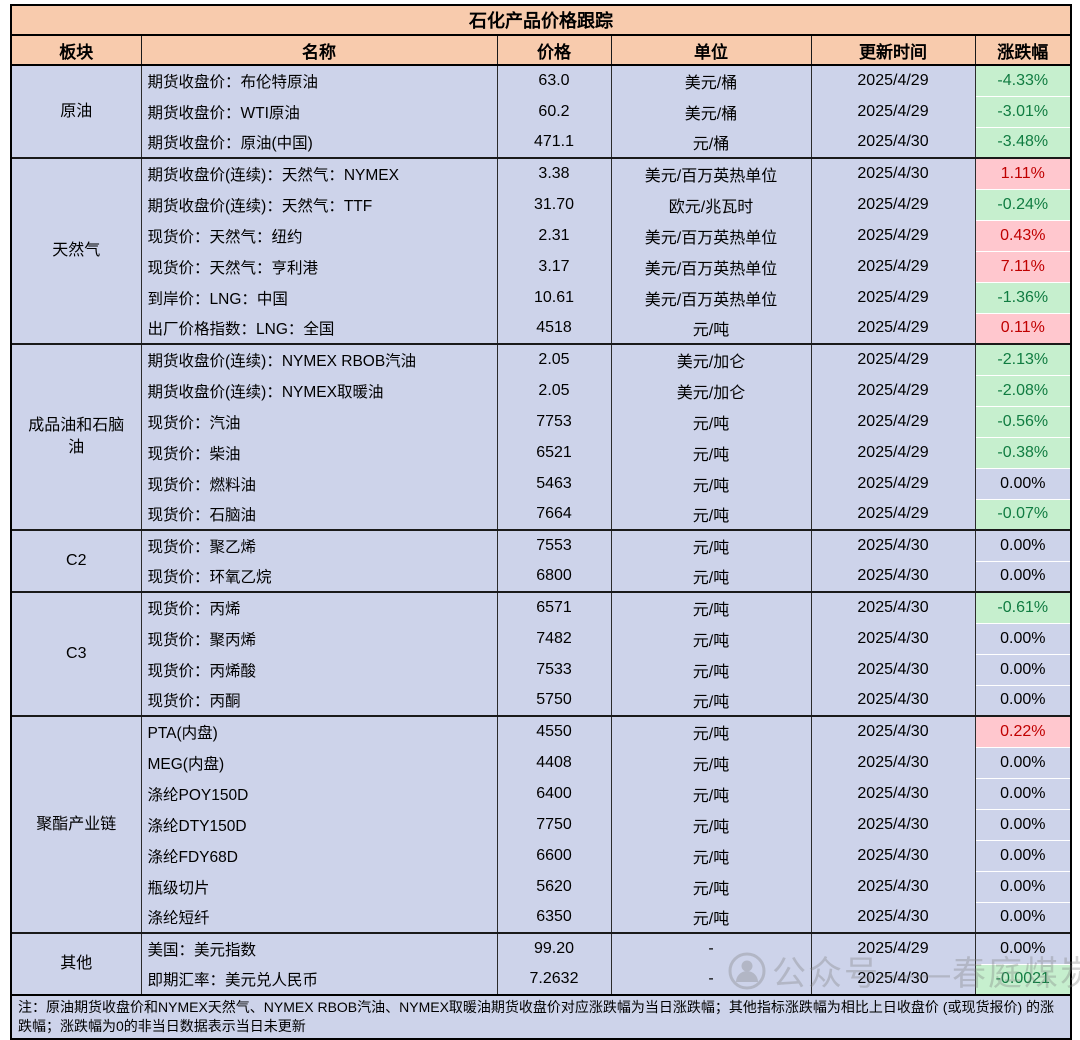 The image size is (1080, 1040). Describe the element at coordinates (711, 948) in the screenshot. I see `unit-cell: -` at that location.